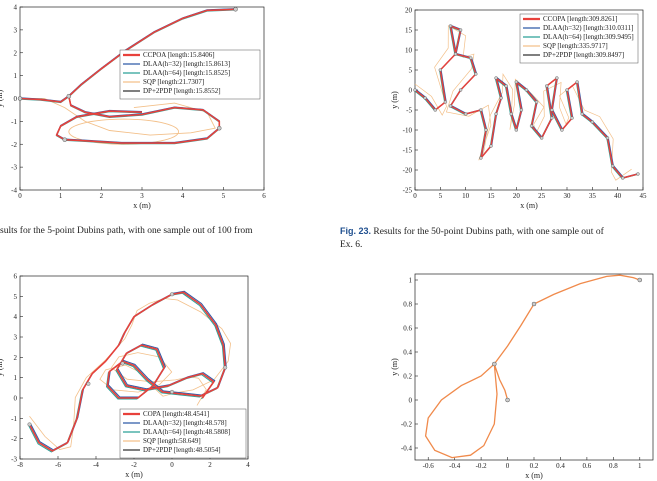 The image size is (657, 481). Describe the element at coordinates (580, 19) in the screenshot. I see `legend-label-ccpoa: CCOPA [length:309.8261]` at that location.